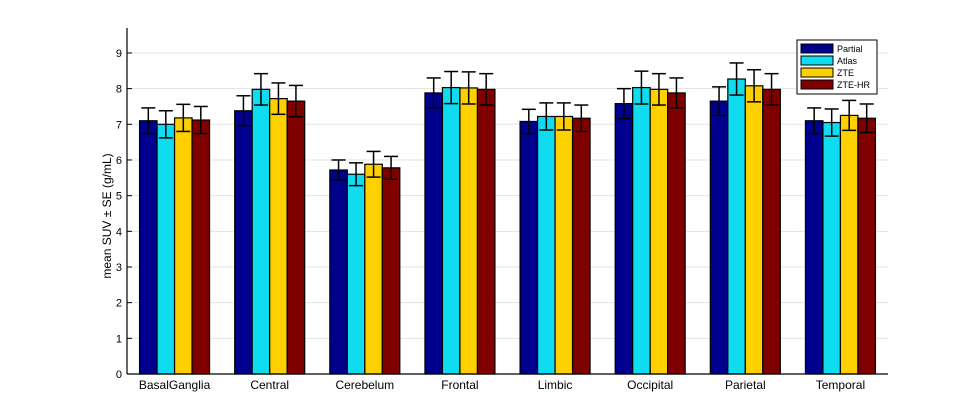 Image resolution: width=980 pixels, height=420 pixels. Describe the element at coordinates (840, 385) in the screenshot. I see `x-tick-label: Temporal` at that location.